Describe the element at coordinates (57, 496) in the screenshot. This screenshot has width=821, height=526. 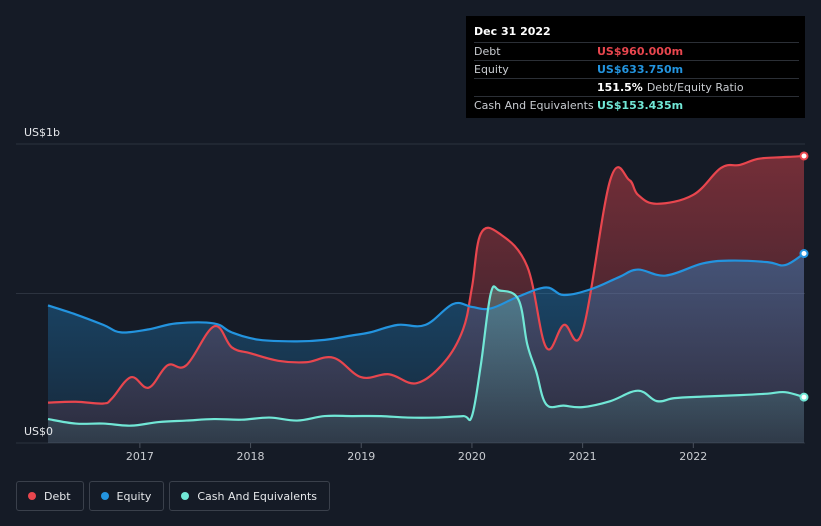
I see `legend-debt-label: Debt` at that location.